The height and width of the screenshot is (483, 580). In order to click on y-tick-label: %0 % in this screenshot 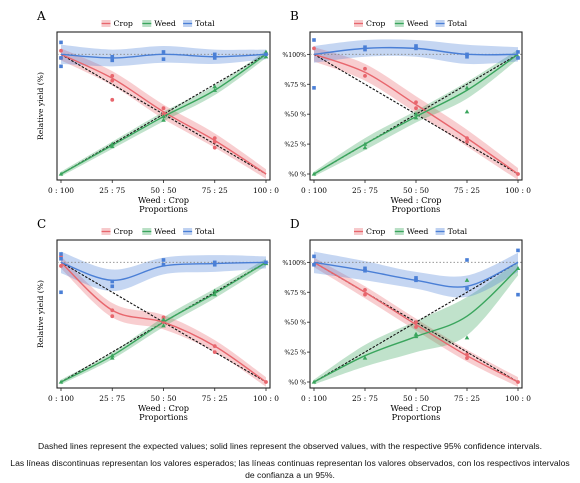, I will do `click(297, 383)`.